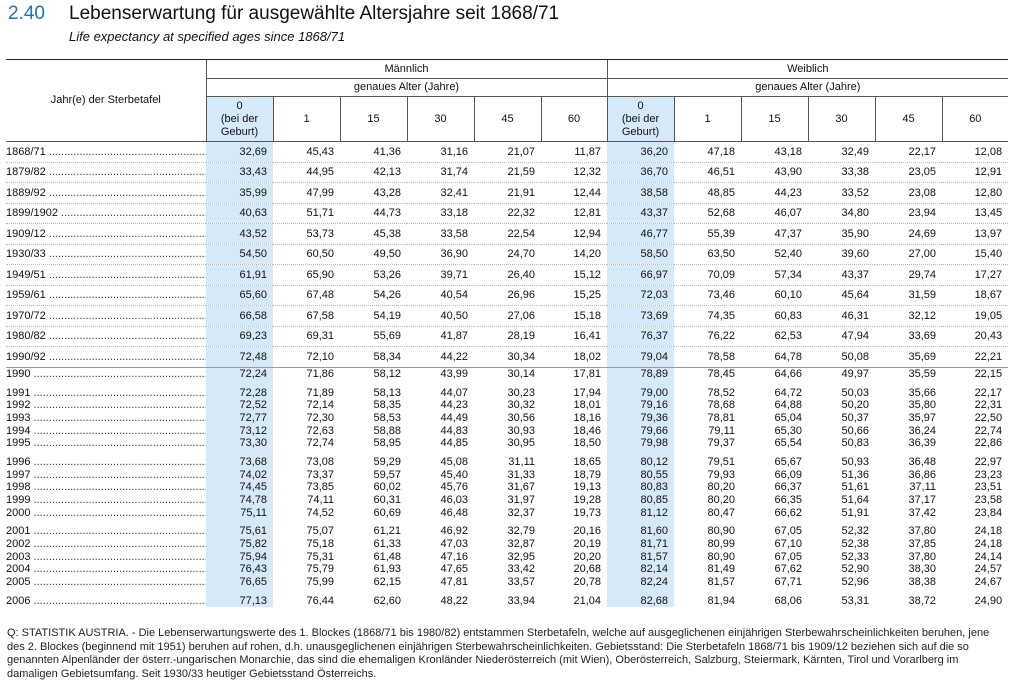 The image size is (1012, 689). What do you see at coordinates (587, 443) in the screenshot?
I see `male-value-cell: 18,50` at bounding box center [587, 443].